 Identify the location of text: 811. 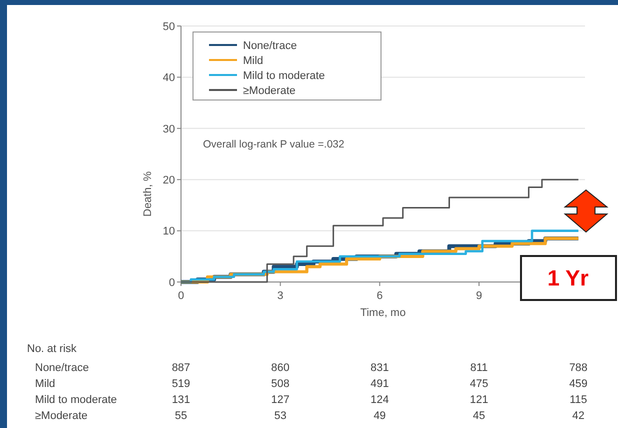
(479, 368).